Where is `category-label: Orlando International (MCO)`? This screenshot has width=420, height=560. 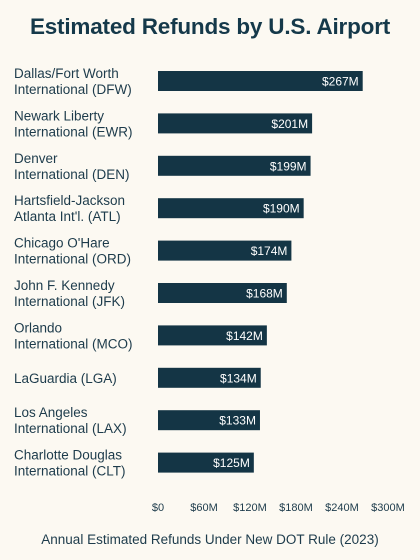 category-label: Orlando International (MCO) is located at coordinates (73, 335).